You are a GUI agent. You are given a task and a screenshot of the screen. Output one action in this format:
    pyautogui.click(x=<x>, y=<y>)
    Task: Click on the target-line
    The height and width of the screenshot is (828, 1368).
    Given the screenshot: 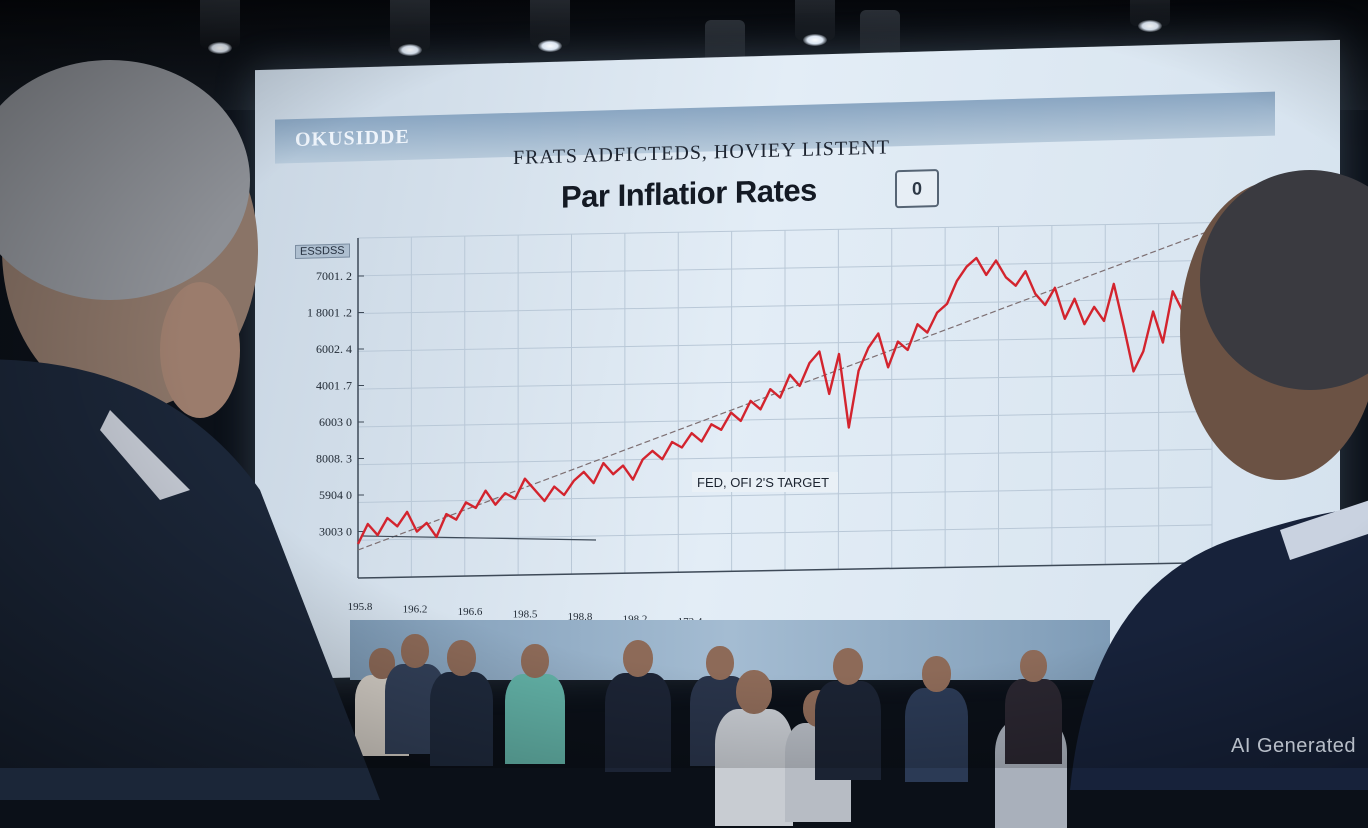 What is the action you would take?
    pyautogui.click(x=479, y=538)
    